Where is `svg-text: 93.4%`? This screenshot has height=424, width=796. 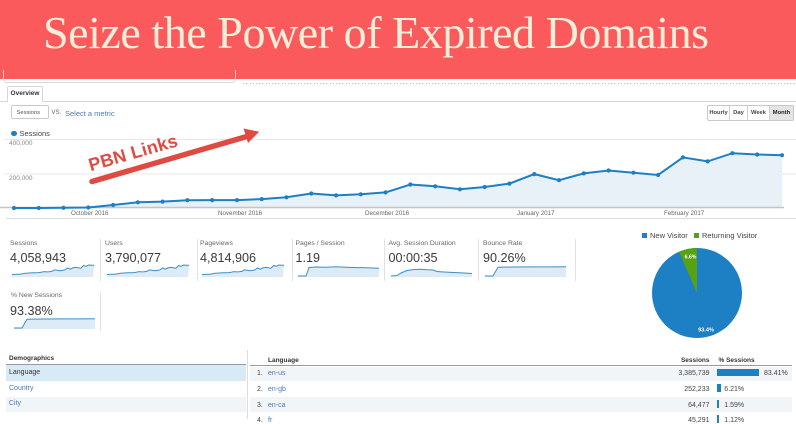
svg-text: 93.4% is located at coordinates (706, 331).